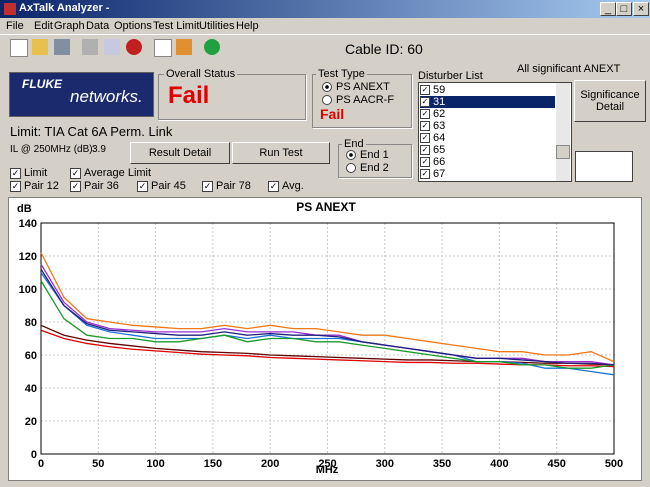 The width and height of the screenshot is (650, 487). I want to click on scroll-thumb, so click(563, 152).